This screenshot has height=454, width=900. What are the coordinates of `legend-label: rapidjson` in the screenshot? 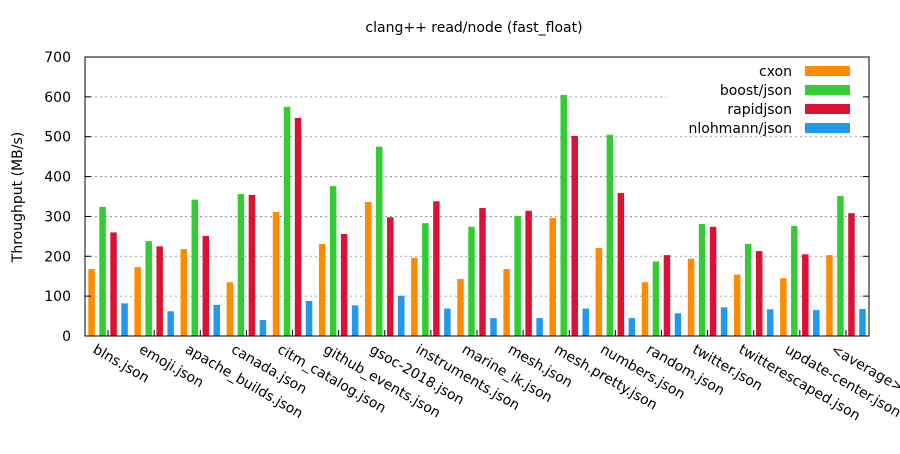 It's located at (759, 110).